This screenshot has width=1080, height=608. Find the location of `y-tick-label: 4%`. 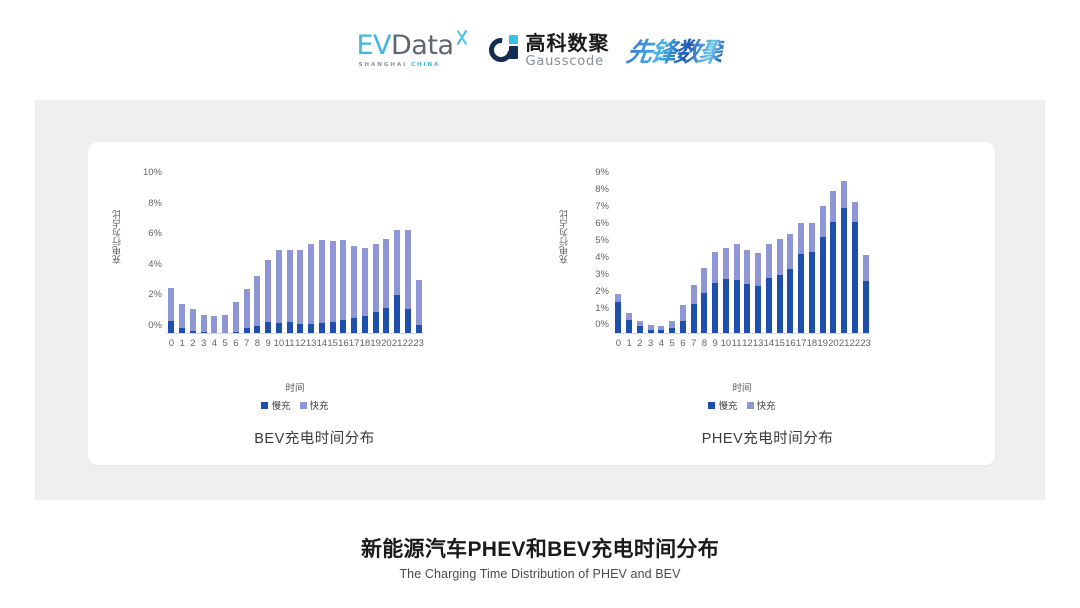

y-tick-label: 4% is located at coordinates (155, 264).